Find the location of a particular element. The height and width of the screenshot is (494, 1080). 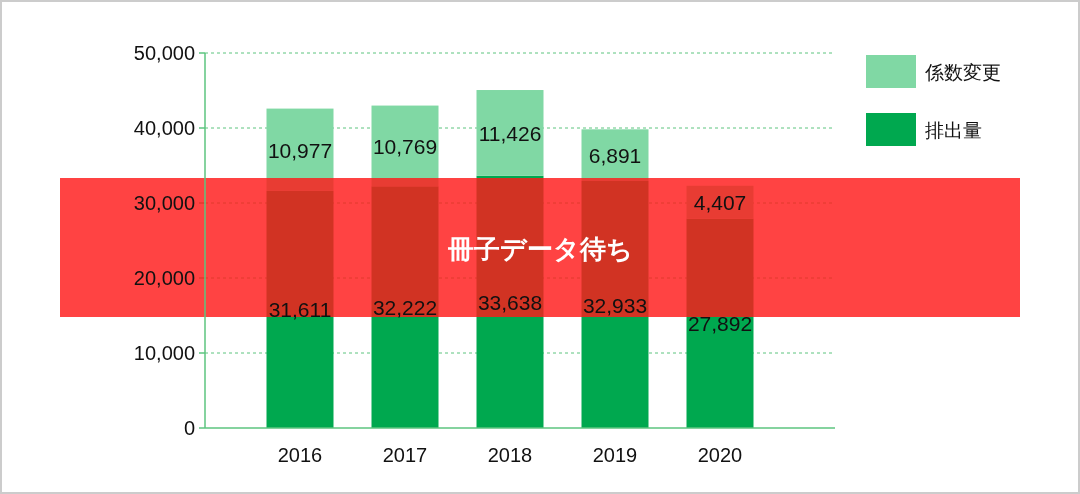

y-tick-label: 20,000 is located at coordinates (164, 278).